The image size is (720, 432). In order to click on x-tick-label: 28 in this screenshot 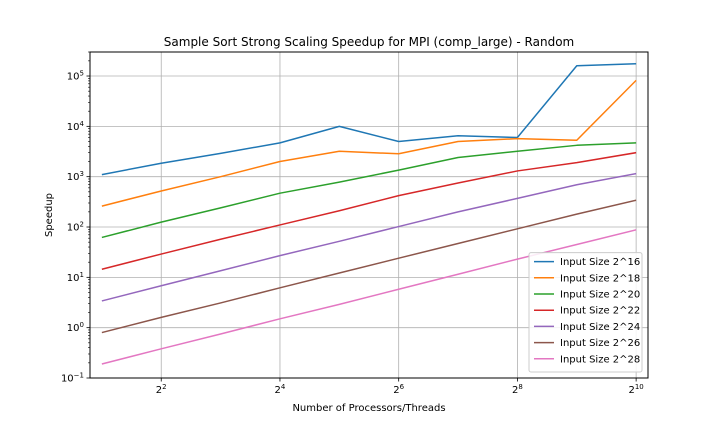, I will do `click(517, 389)`.